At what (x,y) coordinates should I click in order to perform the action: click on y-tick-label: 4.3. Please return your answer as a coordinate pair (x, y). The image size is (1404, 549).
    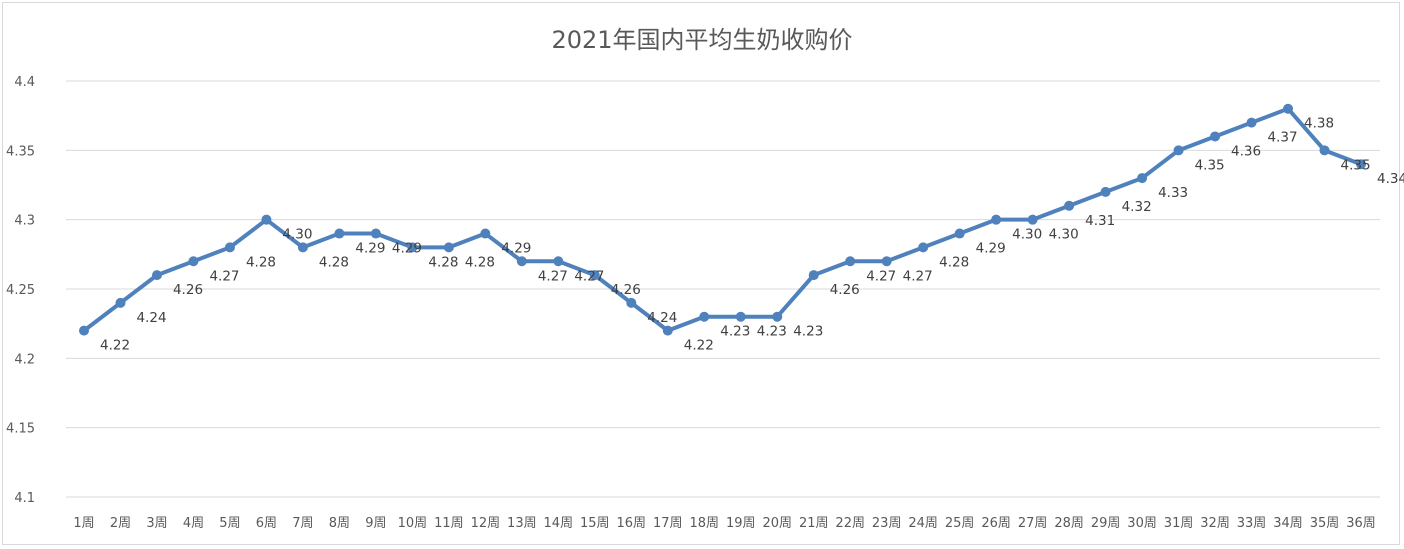
    Looking at the image, I should click on (24, 221).